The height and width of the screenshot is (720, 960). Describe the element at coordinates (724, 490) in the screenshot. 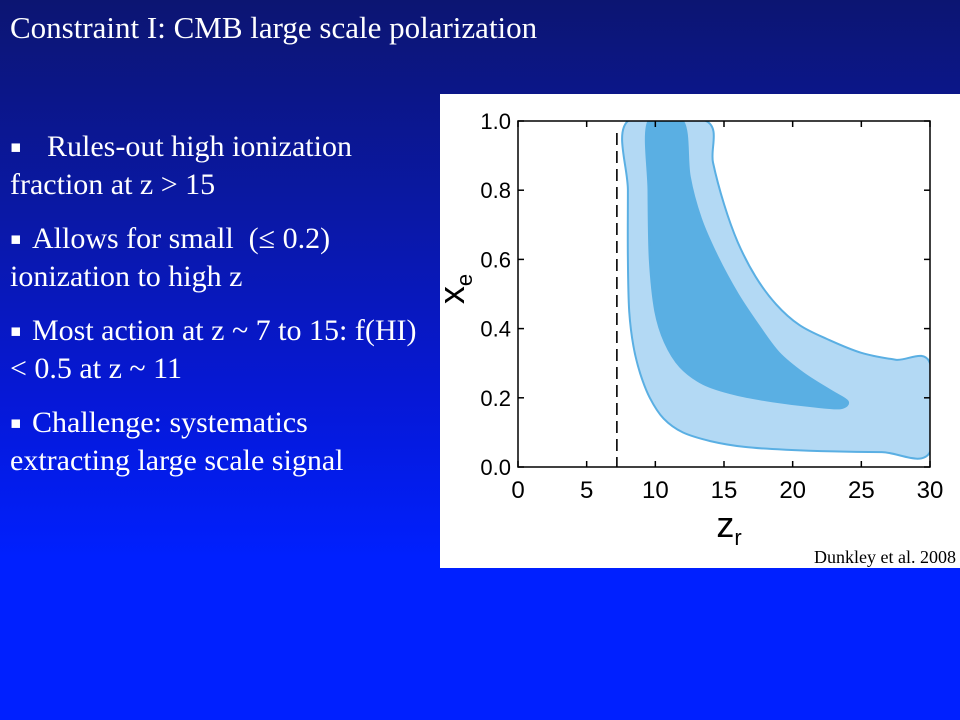

I see `x-tick-label: 15` at that location.